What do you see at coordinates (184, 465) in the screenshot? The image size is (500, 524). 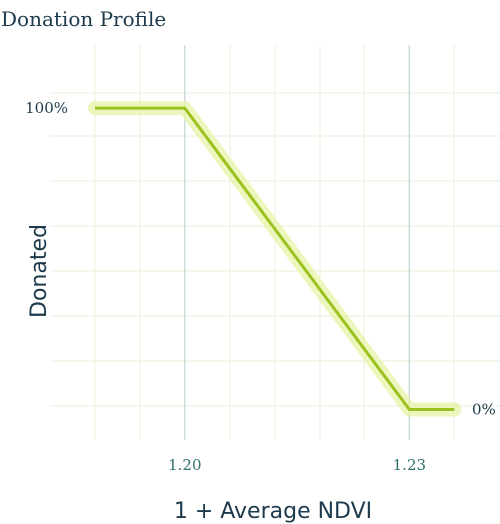 I see `x-tick-label: 1.20` at bounding box center [184, 465].